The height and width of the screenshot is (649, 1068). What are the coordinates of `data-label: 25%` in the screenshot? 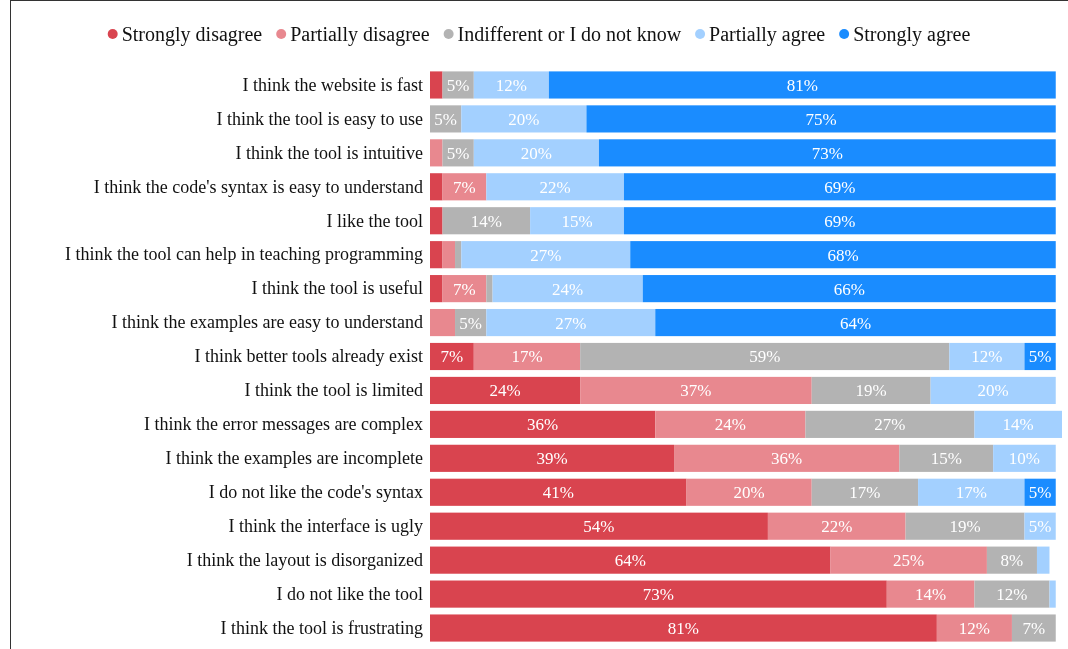 It's located at (909, 561).